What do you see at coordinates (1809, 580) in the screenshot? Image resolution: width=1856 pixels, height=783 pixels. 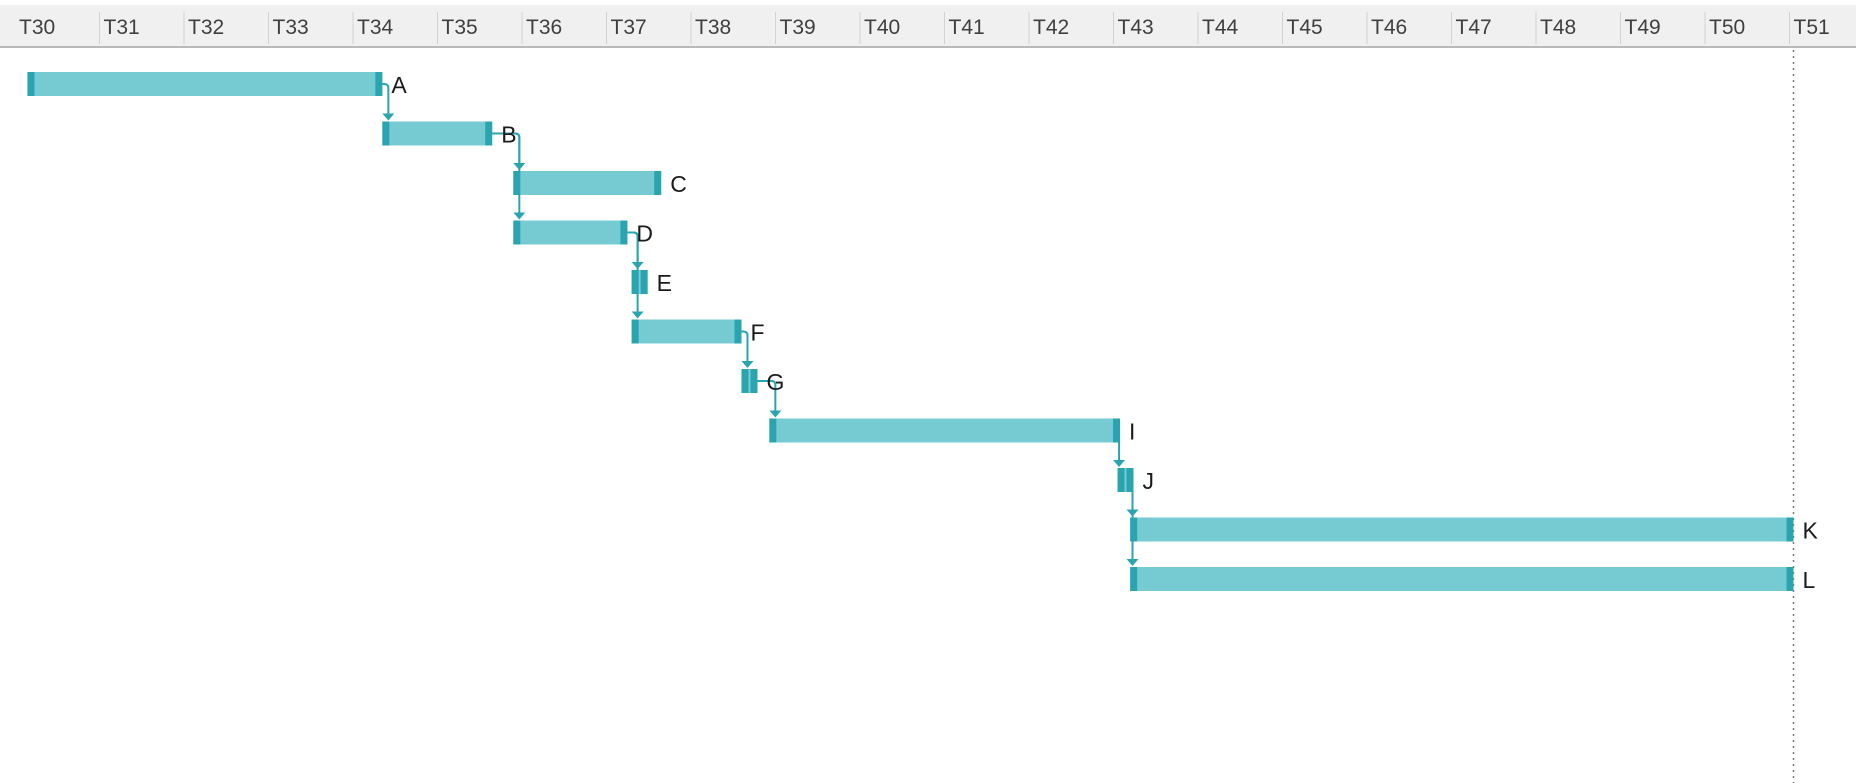 I see `task-label-l: L` at bounding box center [1809, 580].